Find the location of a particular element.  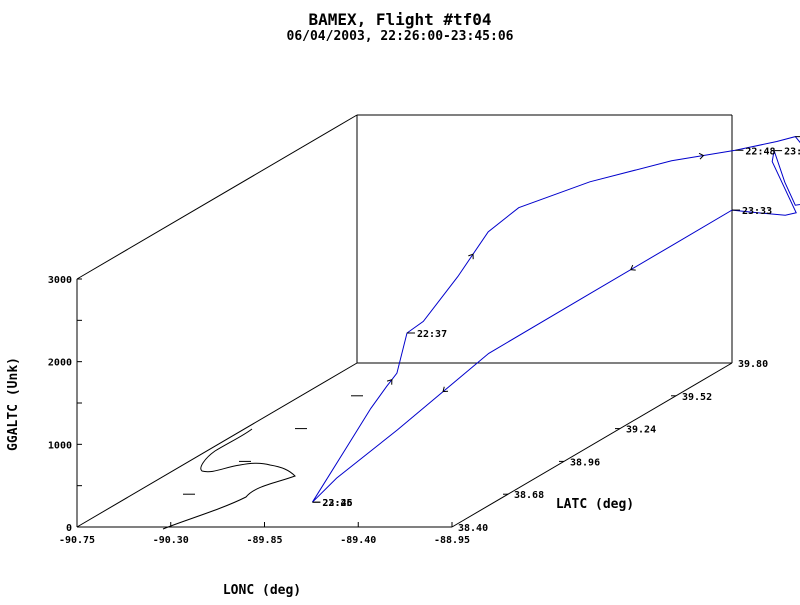

time-label: 22:37 is located at coordinates (432, 334).